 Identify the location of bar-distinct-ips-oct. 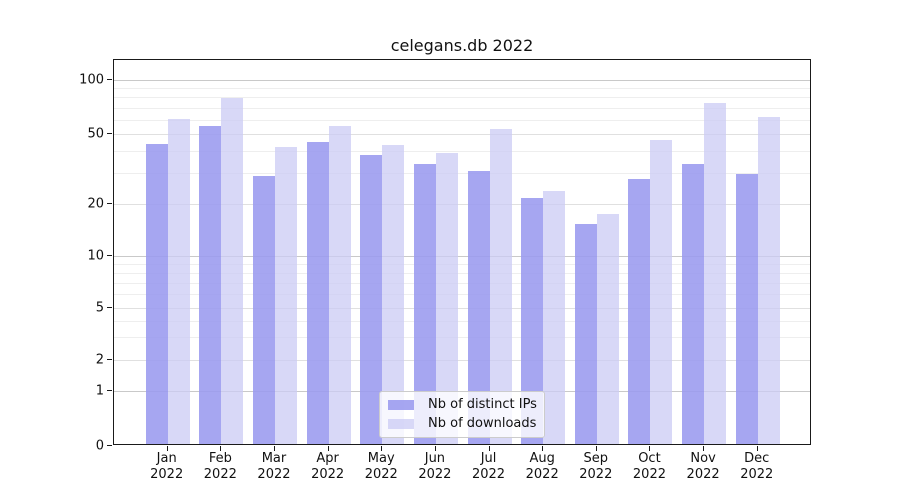
(639, 311).